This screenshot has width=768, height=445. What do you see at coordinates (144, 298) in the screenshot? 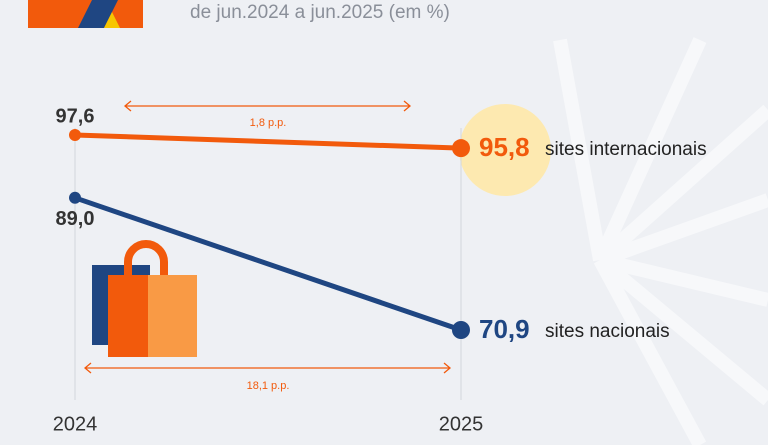
I see `bag-icon` at bounding box center [144, 298].